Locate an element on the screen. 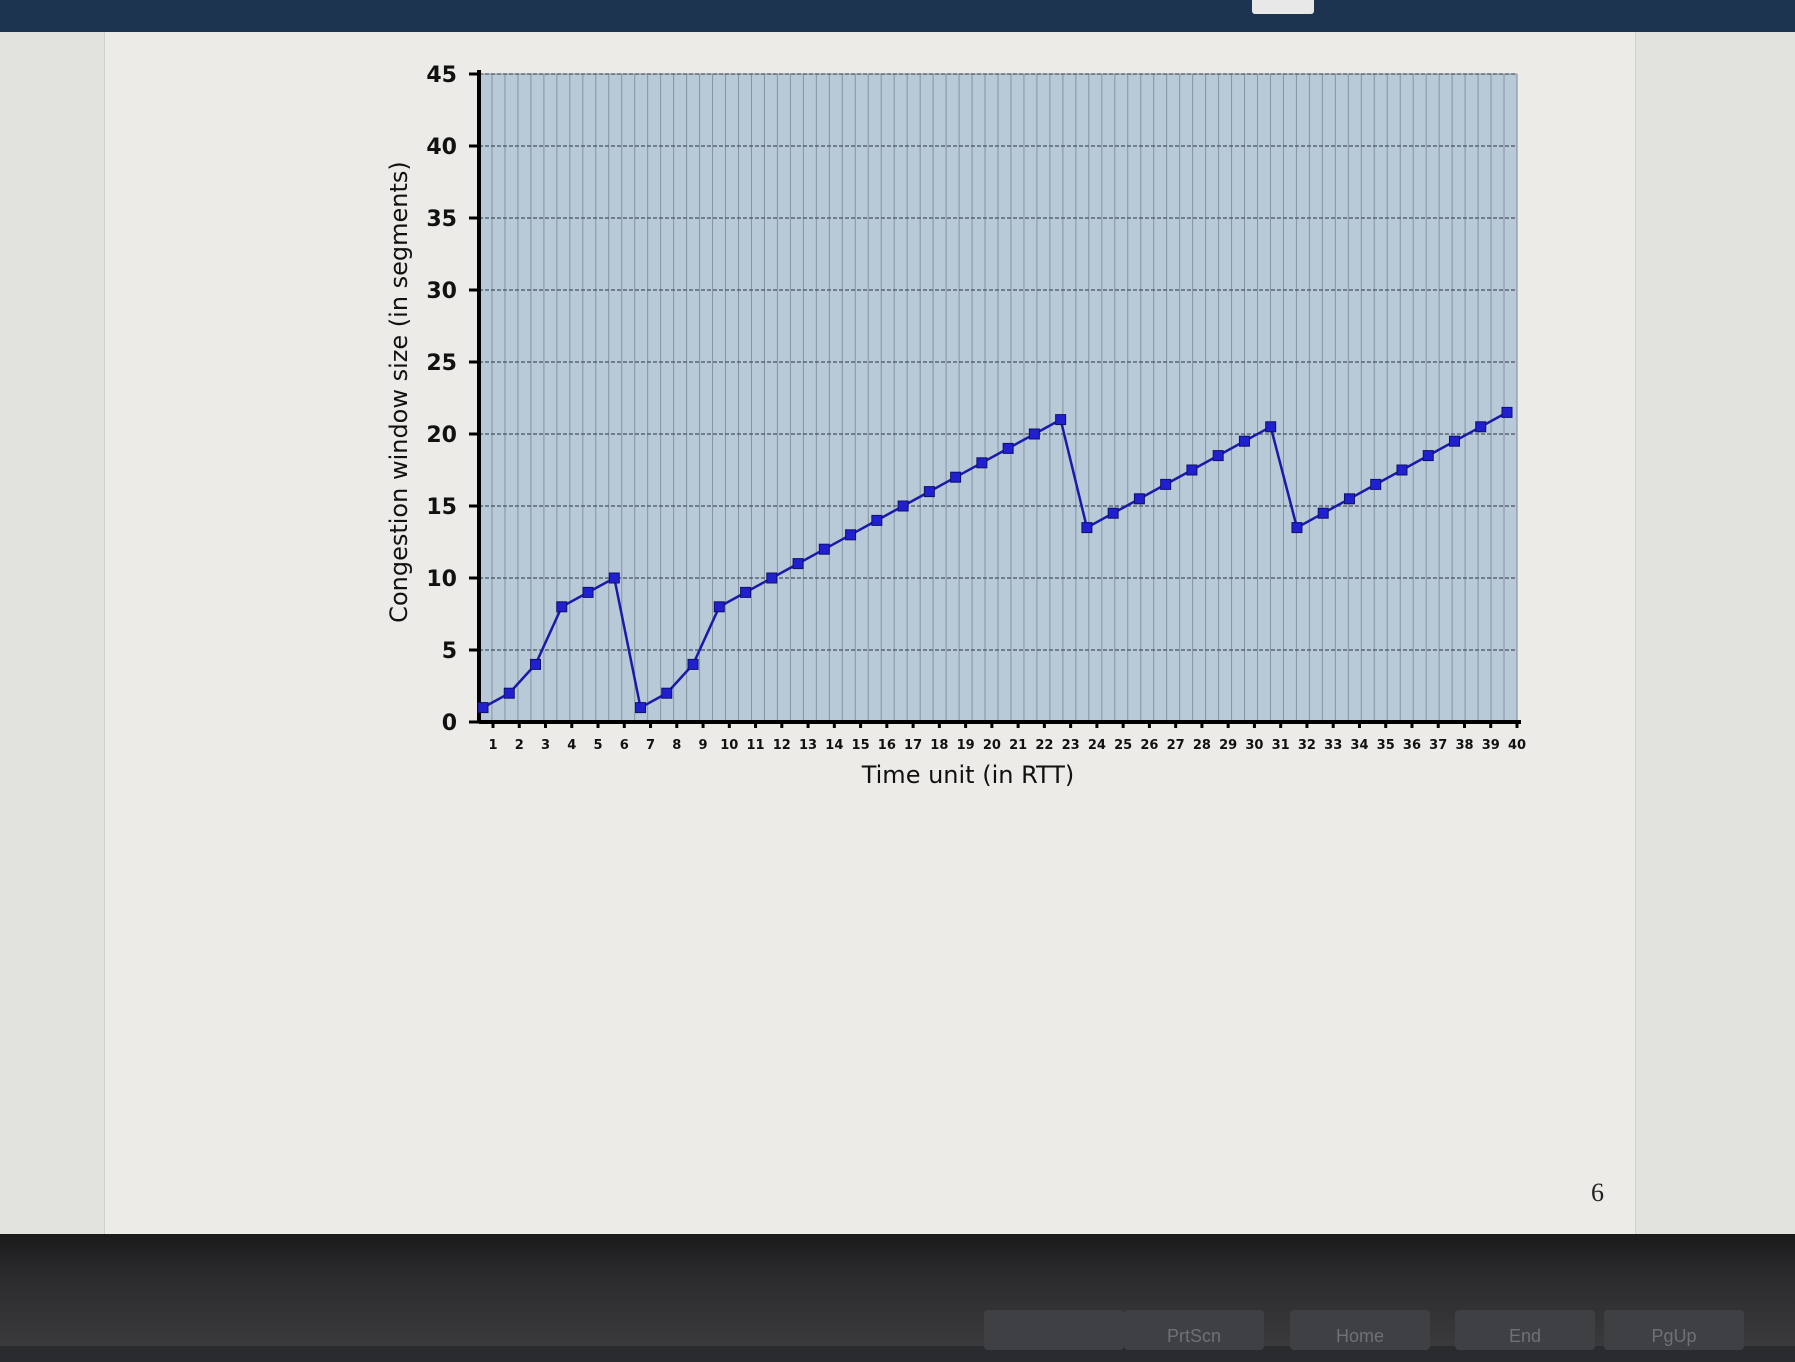  x-tick-label: 7 is located at coordinates (650, 745).